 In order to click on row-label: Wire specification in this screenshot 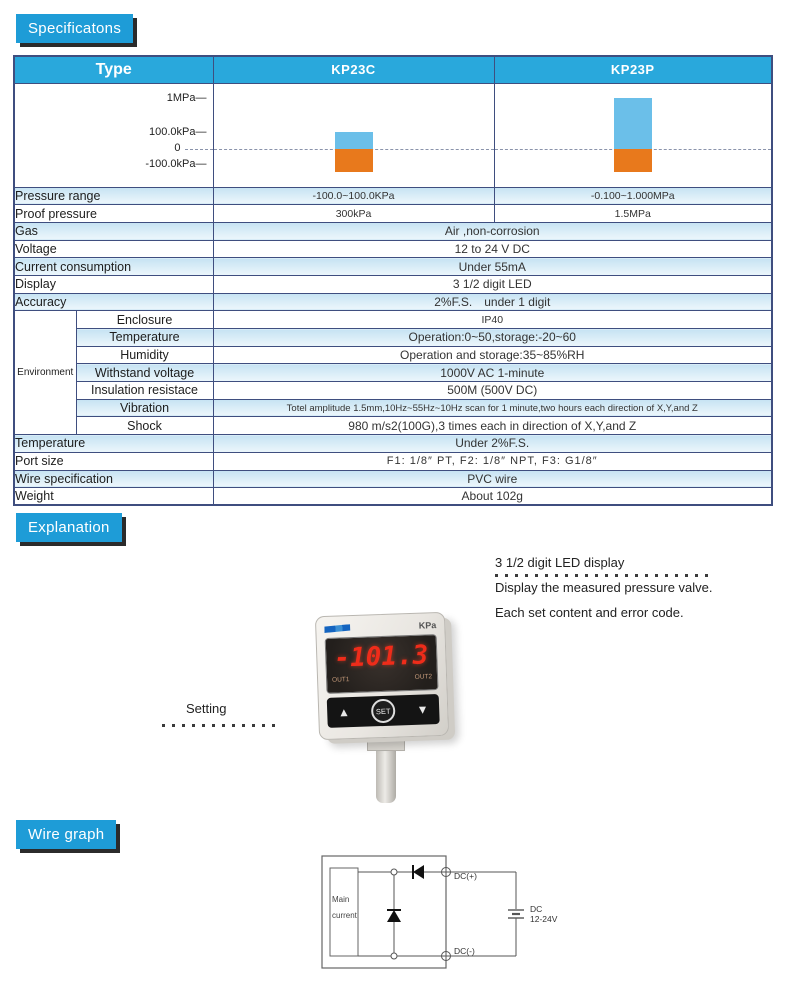, I will do `click(113, 479)`.